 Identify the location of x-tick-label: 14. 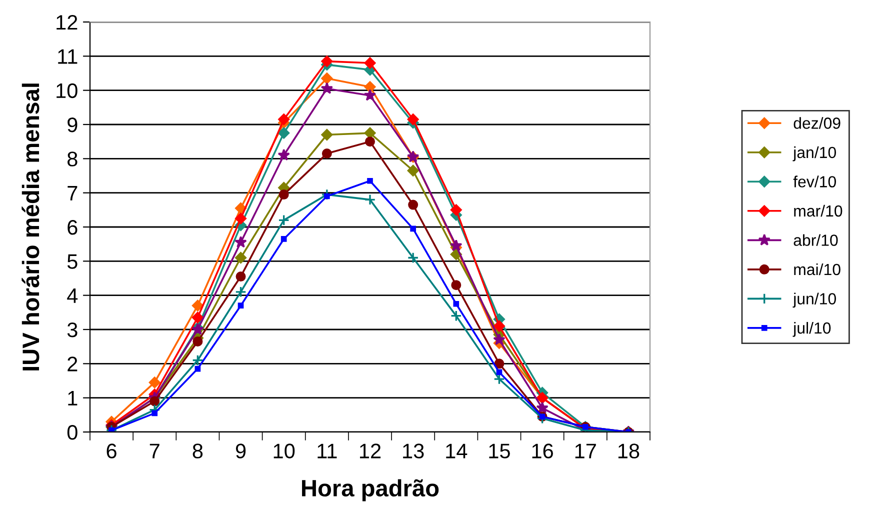
(457, 451).